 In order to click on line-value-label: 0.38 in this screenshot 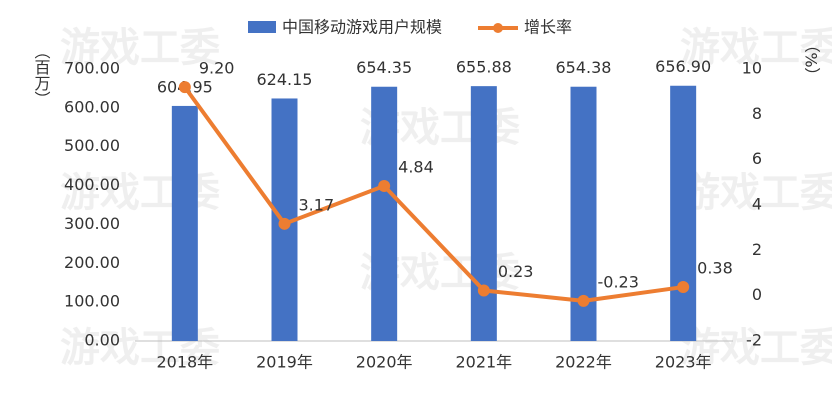, I will do `click(715, 268)`.